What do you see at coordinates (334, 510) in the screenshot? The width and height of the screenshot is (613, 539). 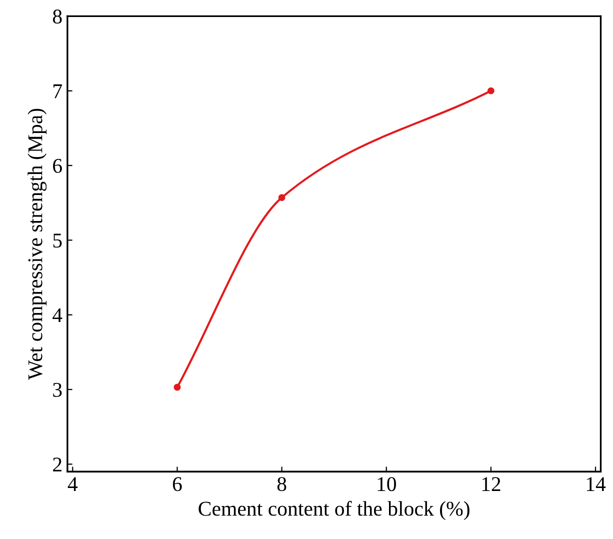 I see `x-axis-title: Cement content of the block (%)` at bounding box center [334, 510].